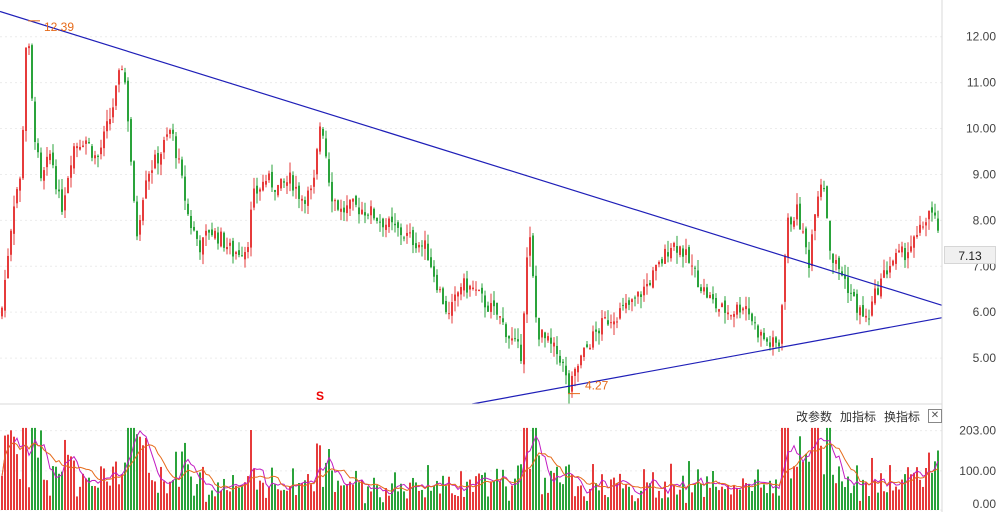 Image resolution: width=1000 pixels, height=512 pixels. Describe the element at coordinates (320, 396) in the screenshot. I see `sell-signal-marker: S` at that location.